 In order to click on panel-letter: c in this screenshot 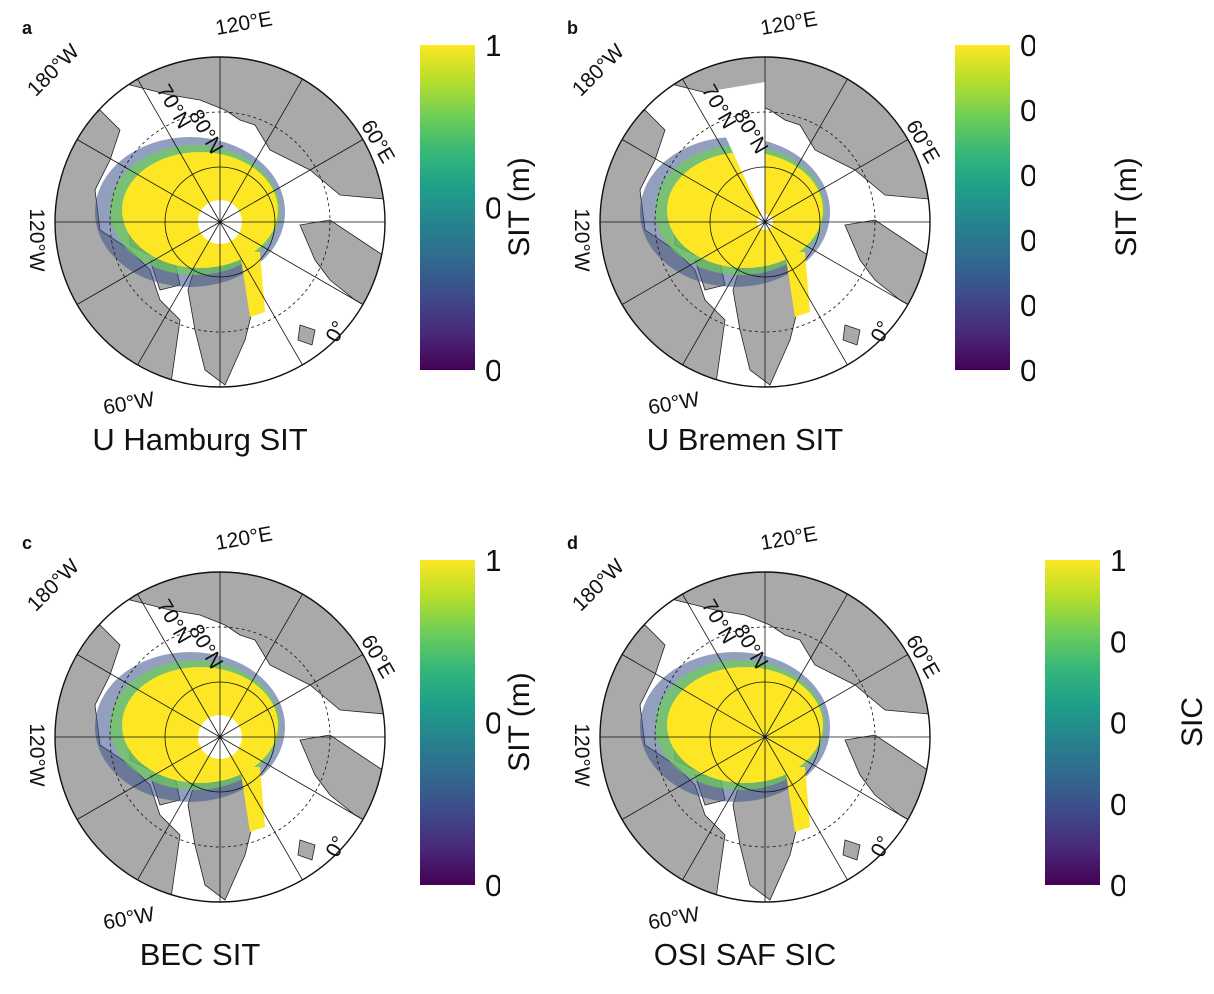, I will do `click(27, 543)`.